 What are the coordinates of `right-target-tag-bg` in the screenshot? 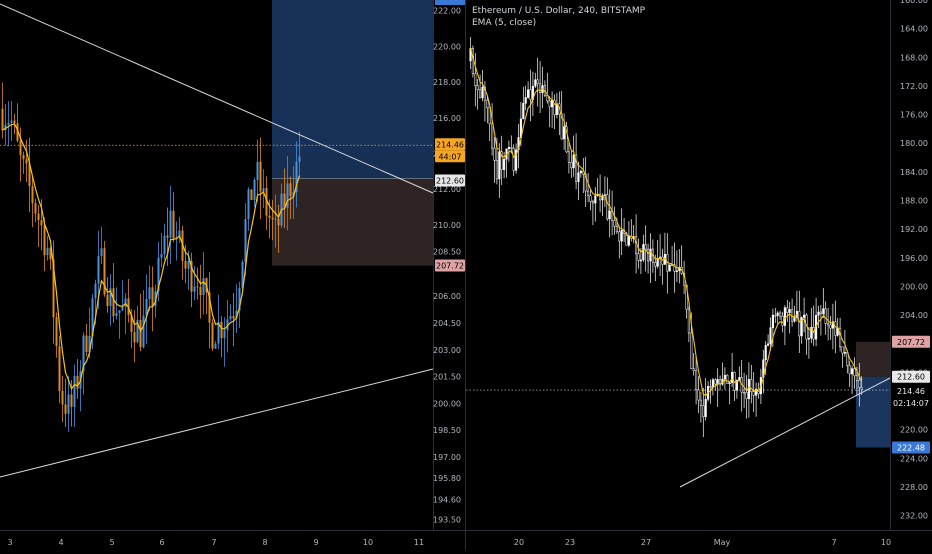 It's located at (911, 447).